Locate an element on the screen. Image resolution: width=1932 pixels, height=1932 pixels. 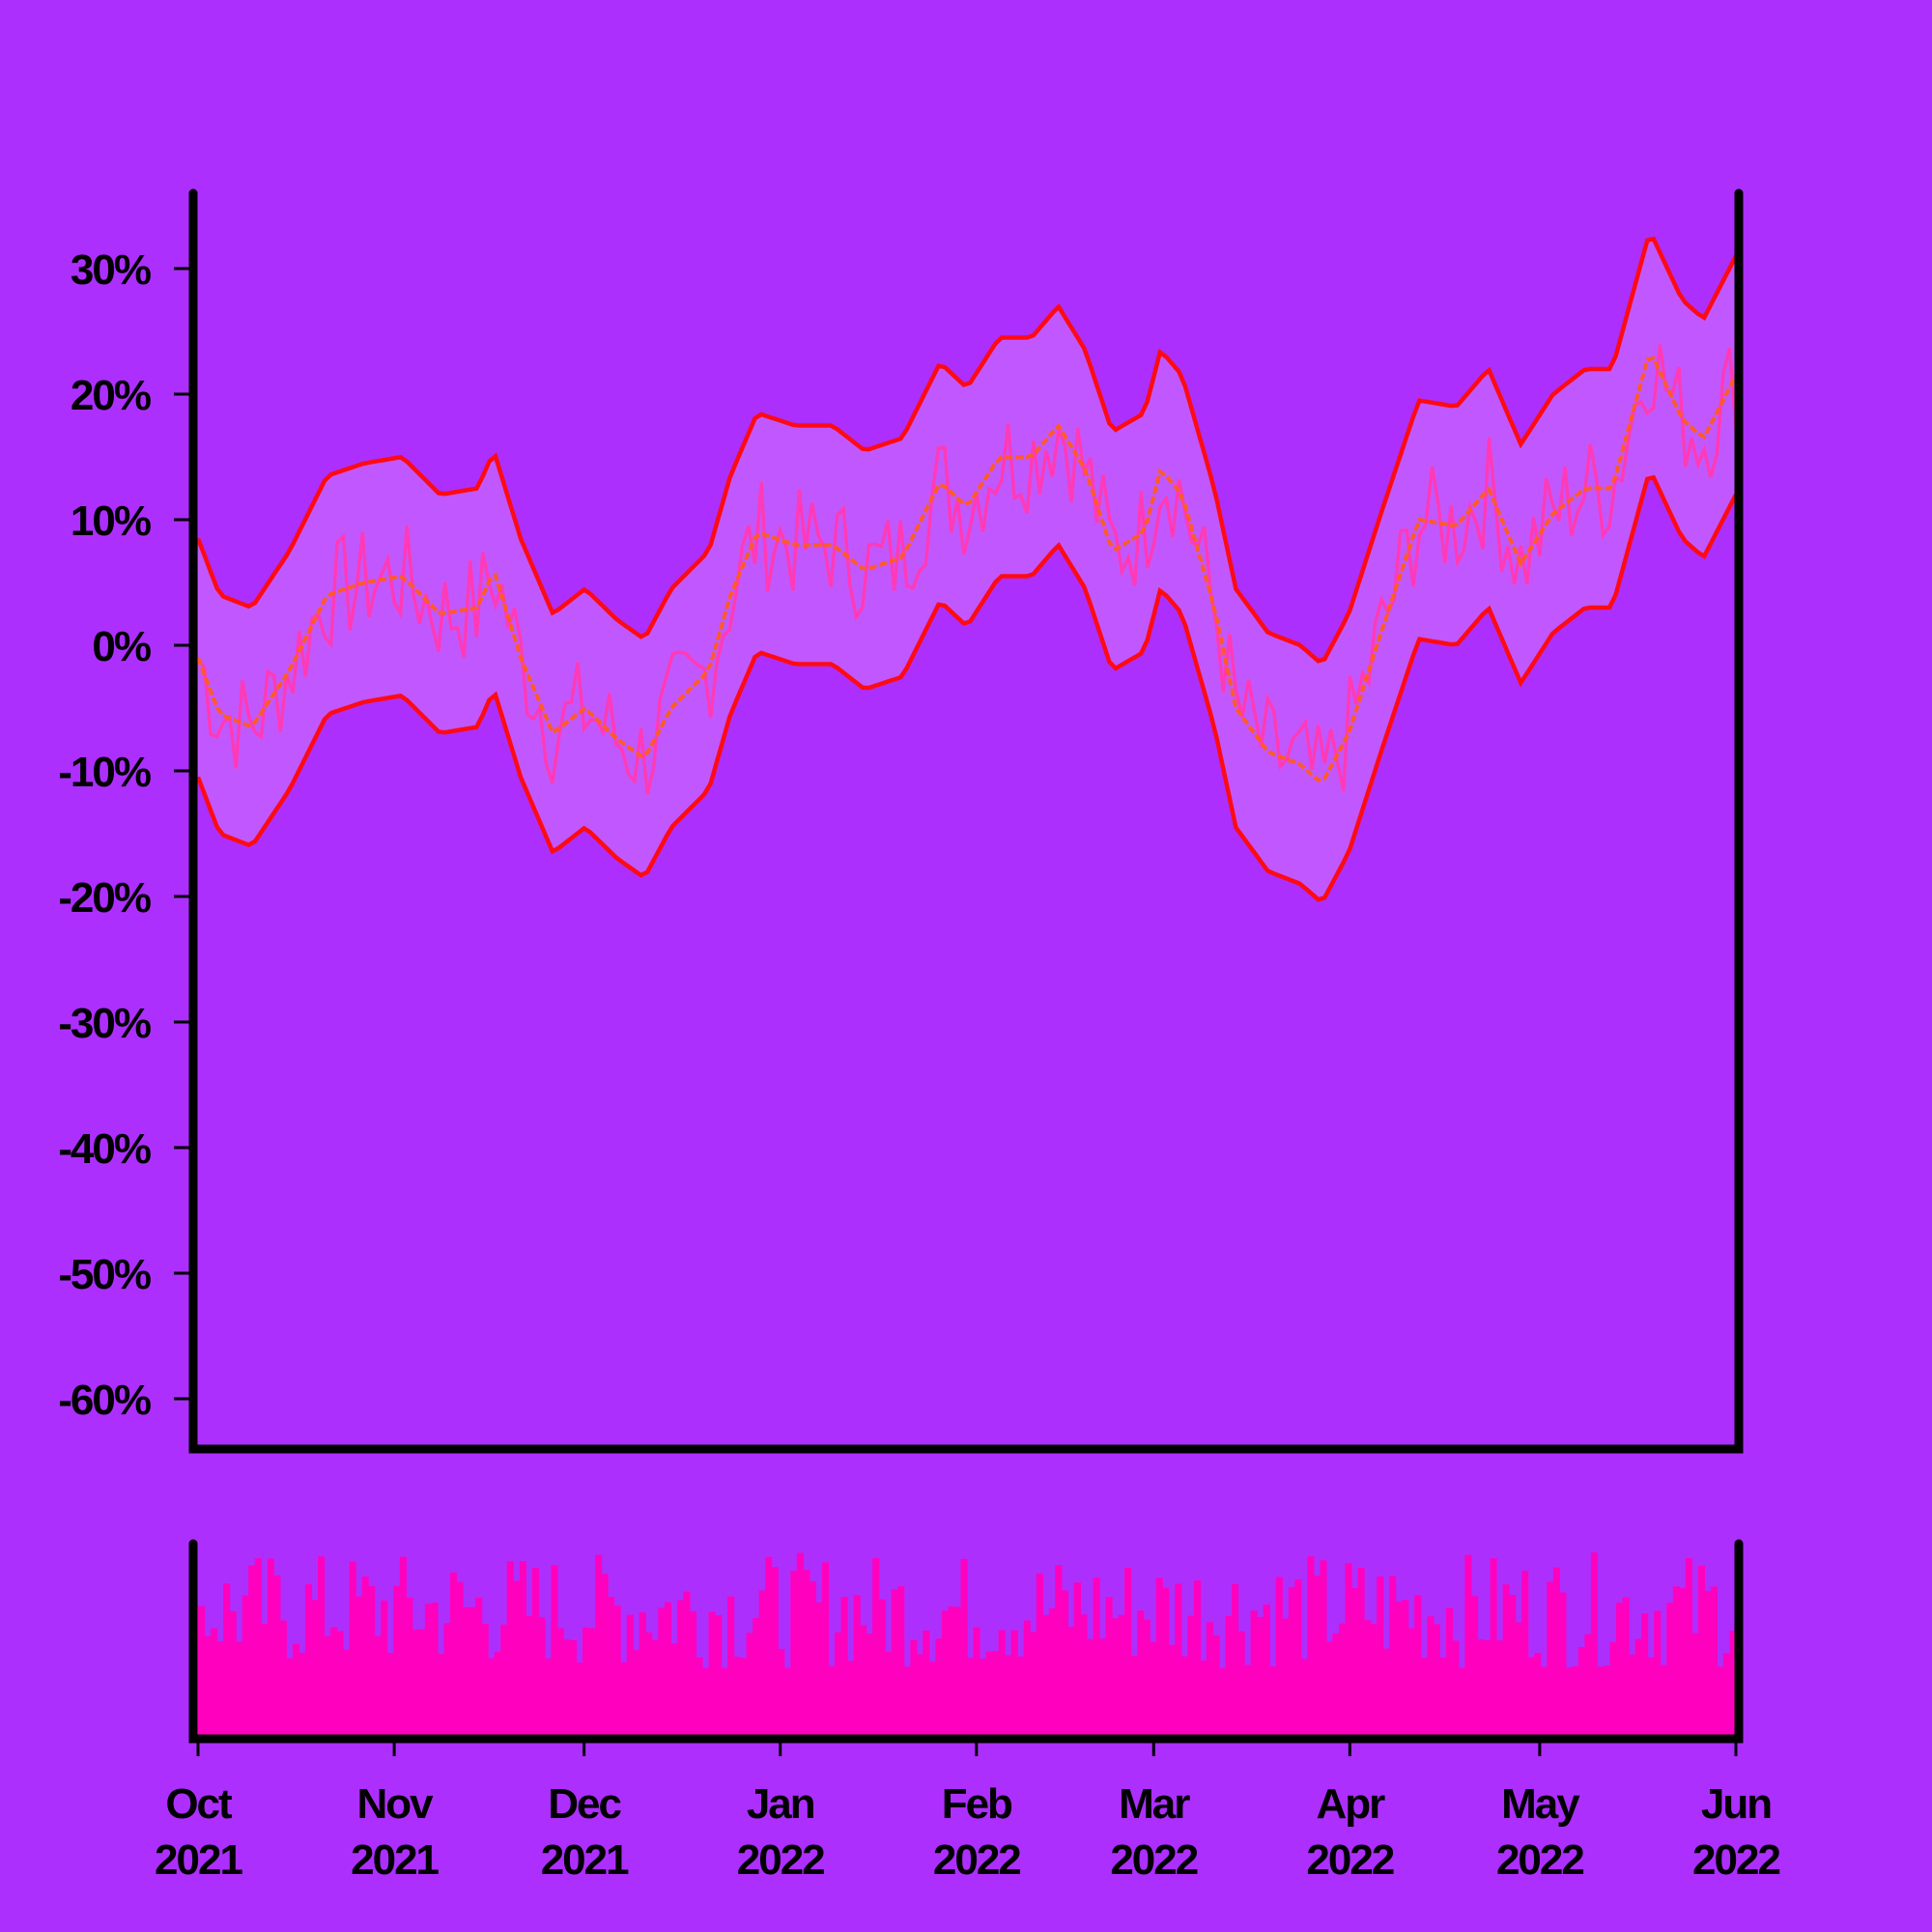
y-tick-label: -30% is located at coordinates (104, 1024).